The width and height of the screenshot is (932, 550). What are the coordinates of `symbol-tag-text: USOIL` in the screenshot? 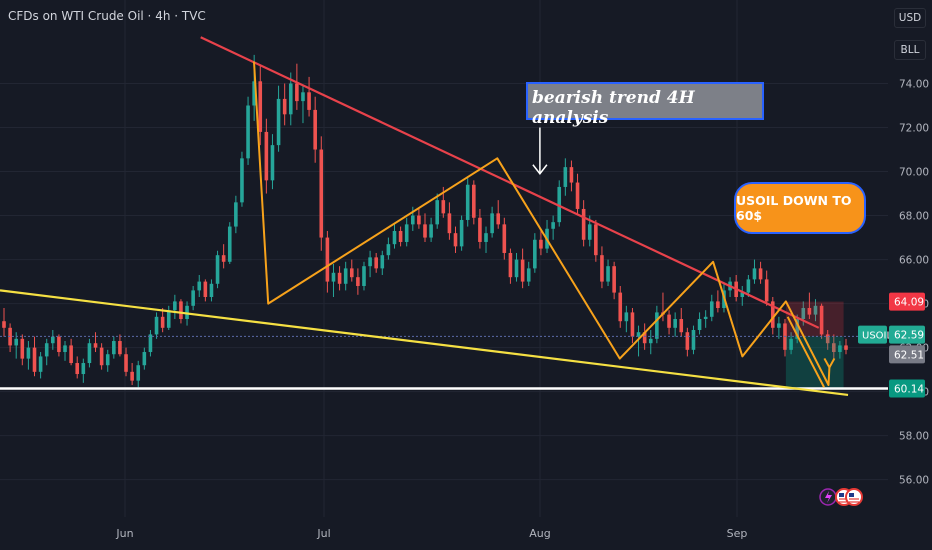 It's located at (877, 336).